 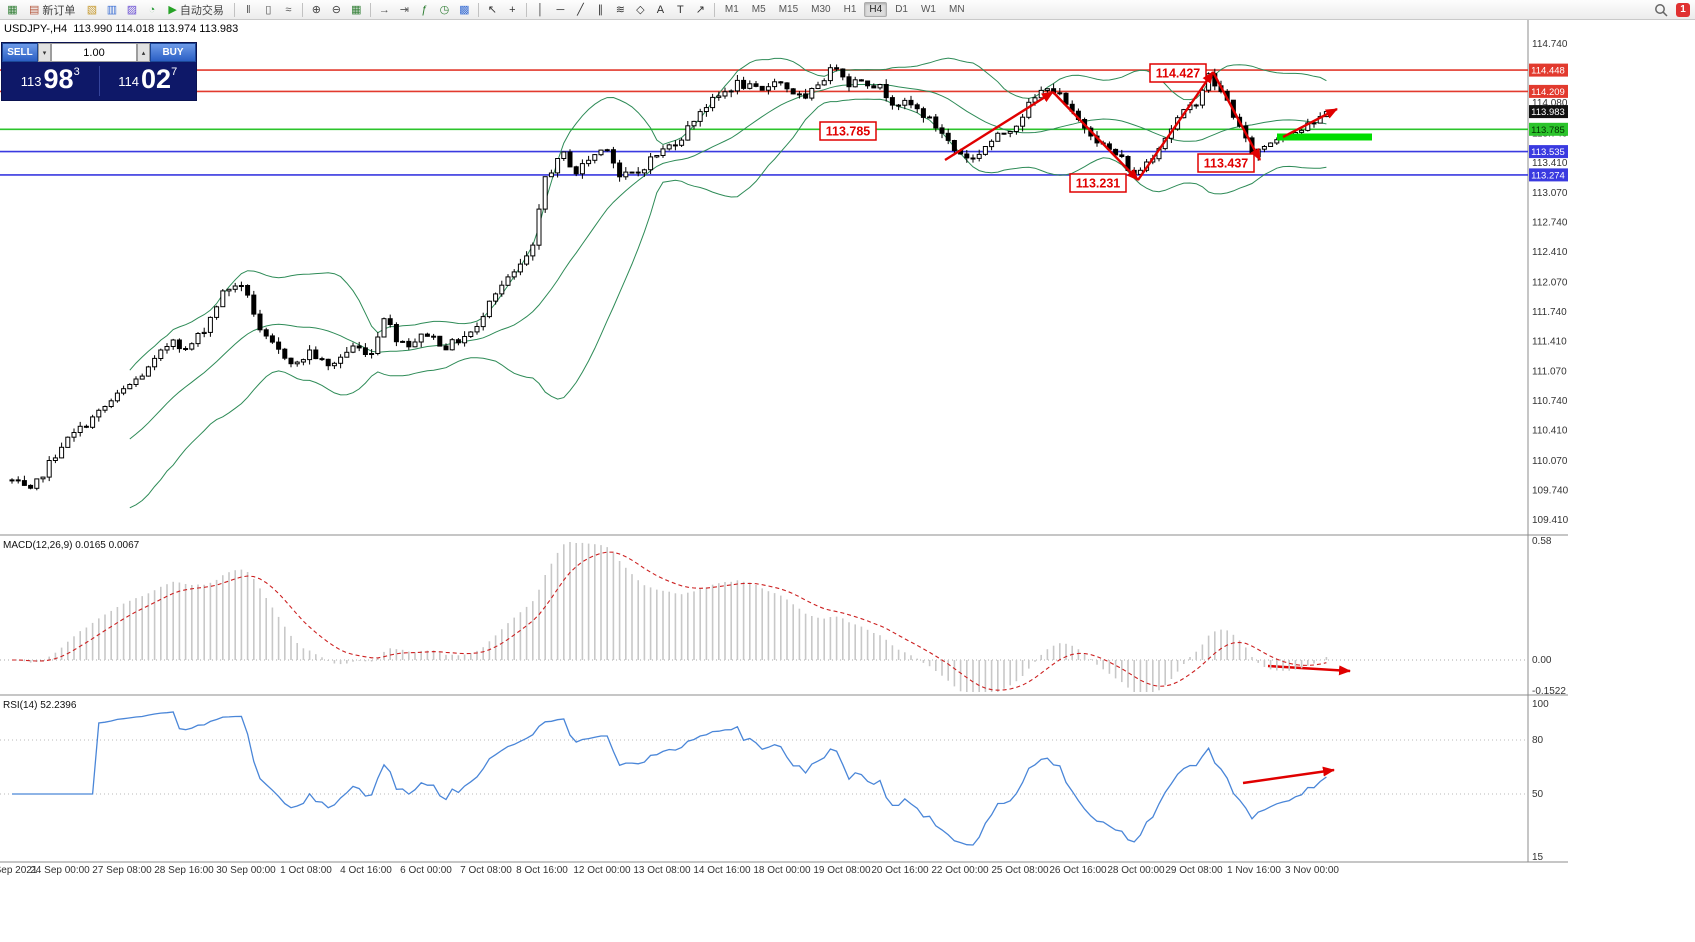 I want to click on new-order-glyph: ▤, so click(x=34, y=10).